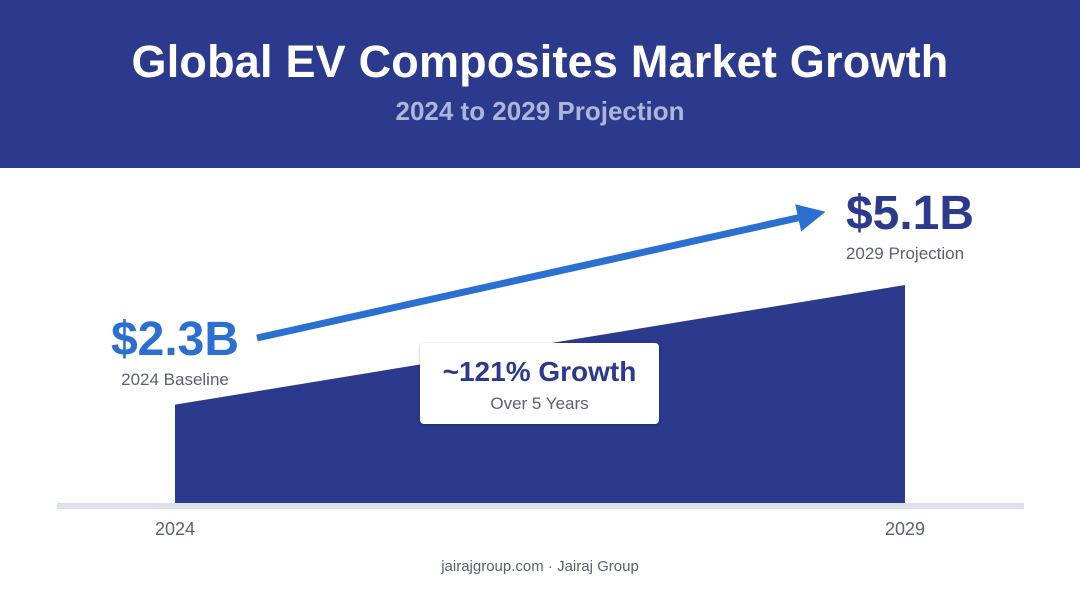  Describe the element at coordinates (905, 529) in the screenshot. I see `x-tick-label: 2029` at that location.